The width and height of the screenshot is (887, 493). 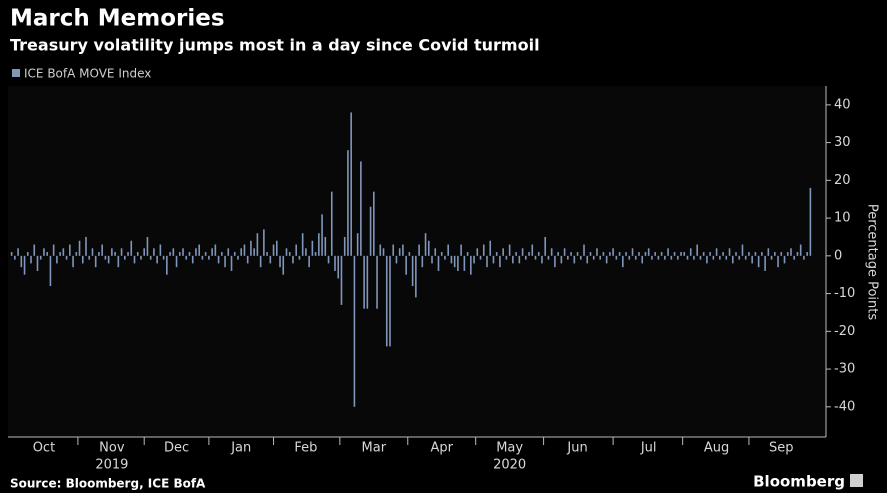 What do you see at coordinates (844, 369) in the screenshot?
I see `y-tick-label: -30` at bounding box center [844, 369].